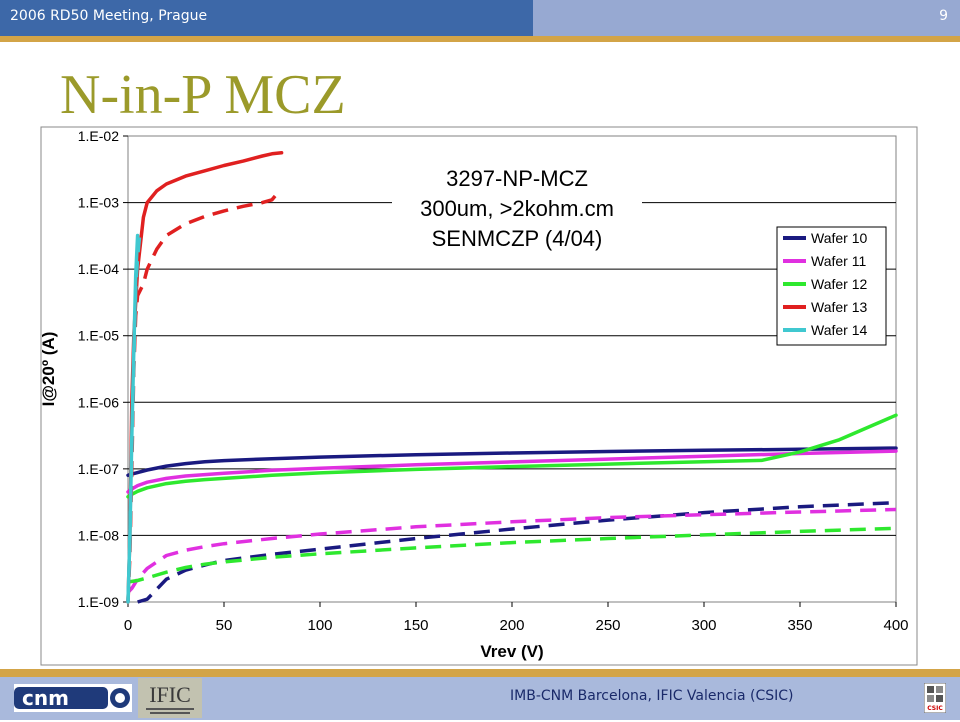  I want to click on header-bar-right, so click(746, 18).